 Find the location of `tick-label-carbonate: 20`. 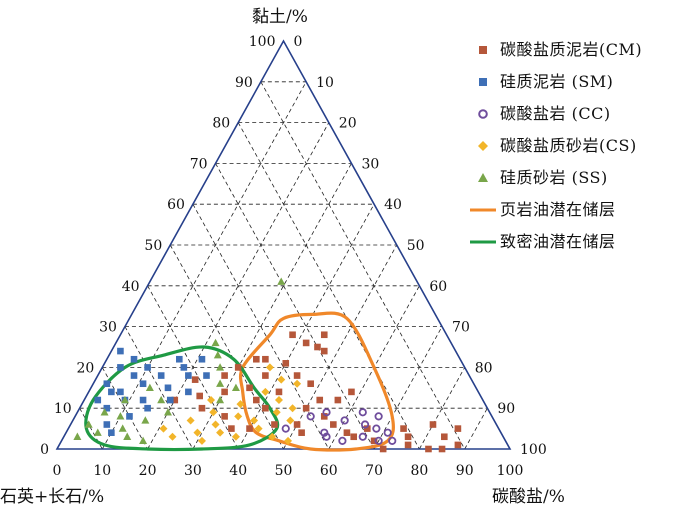

tick-label-carbonate: 20 is located at coordinates (148, 471).